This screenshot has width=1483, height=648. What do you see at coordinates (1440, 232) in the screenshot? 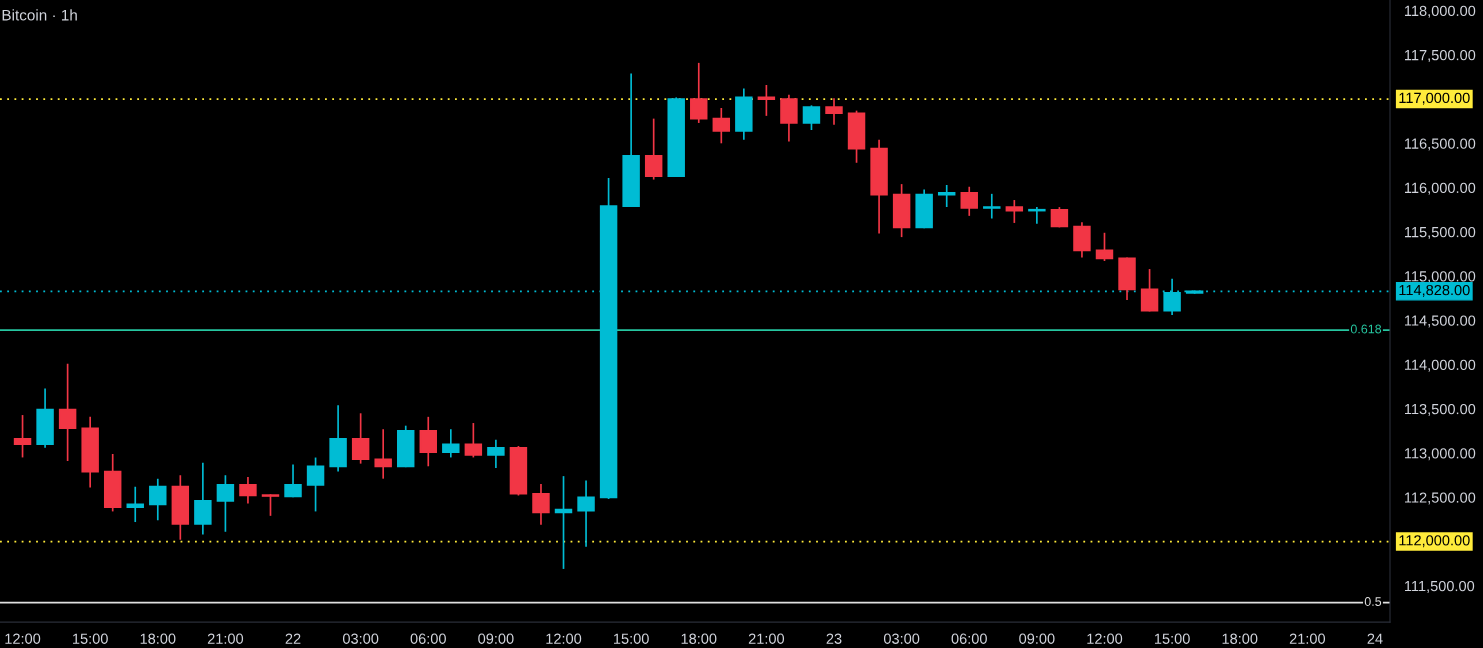
I see `y-tick-label: 115,500.00` at bounding box center [1440, 232].